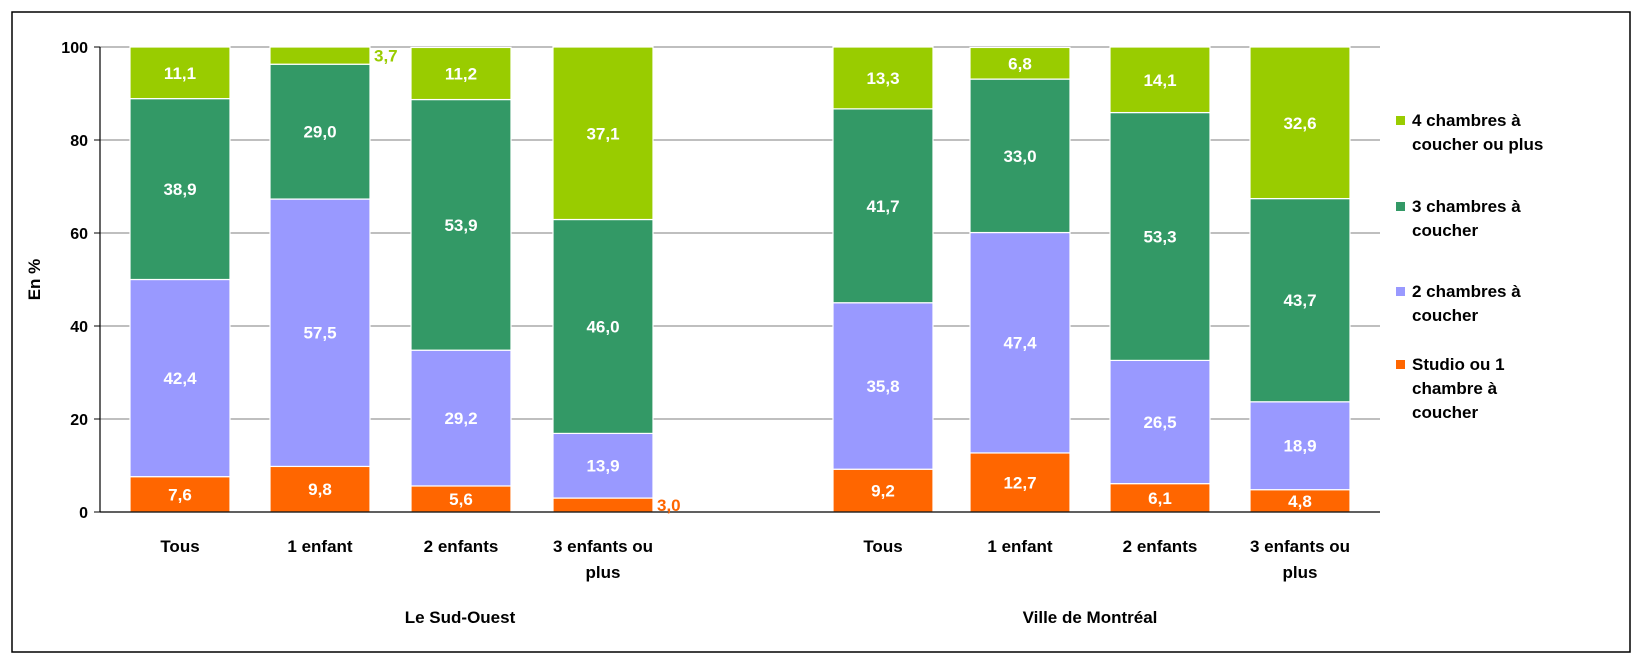 The width and height of the screenshot is (1638, 659). I want to click on data-label: 43,7, so click(1299, 300).